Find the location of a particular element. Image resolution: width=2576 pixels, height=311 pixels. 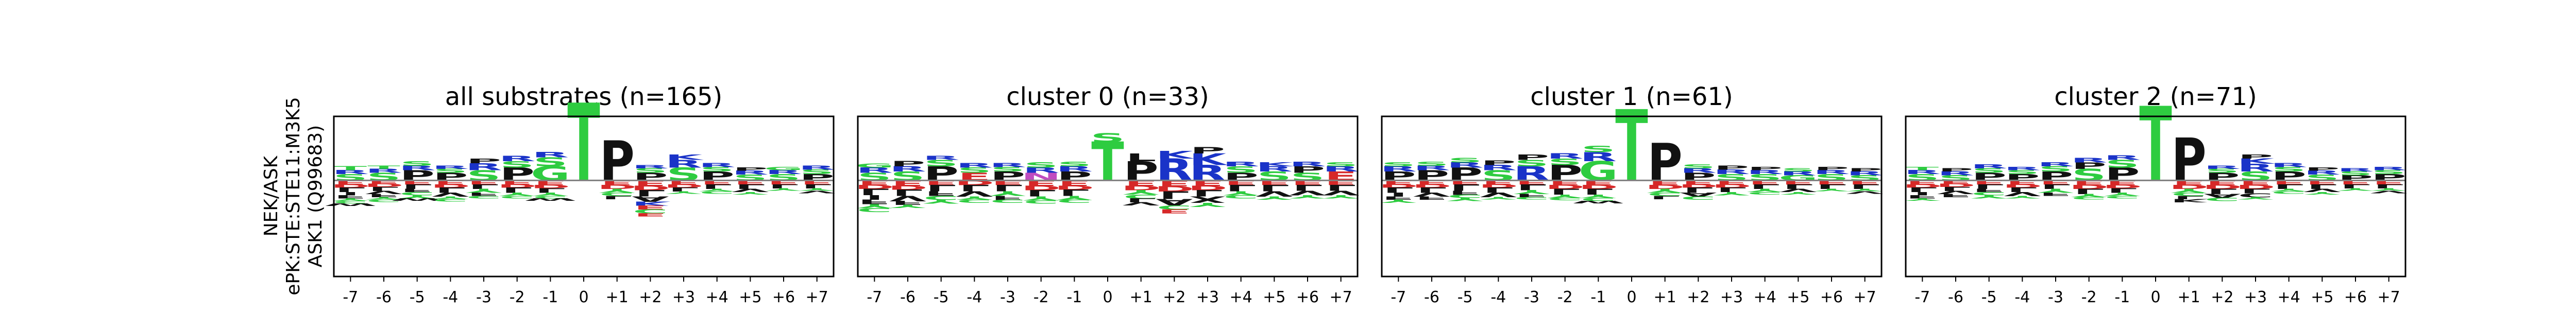

y-axis-label-line-2: ePK:STE:STE11:M3K5 is located at coordinates (293, 196).